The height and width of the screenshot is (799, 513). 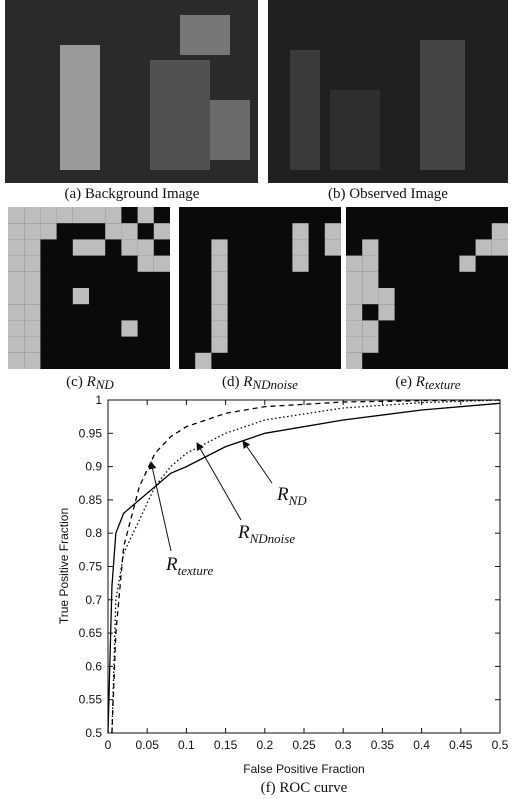 I want to click on label-subscript: NDnoise, so click(x=272, y=538).